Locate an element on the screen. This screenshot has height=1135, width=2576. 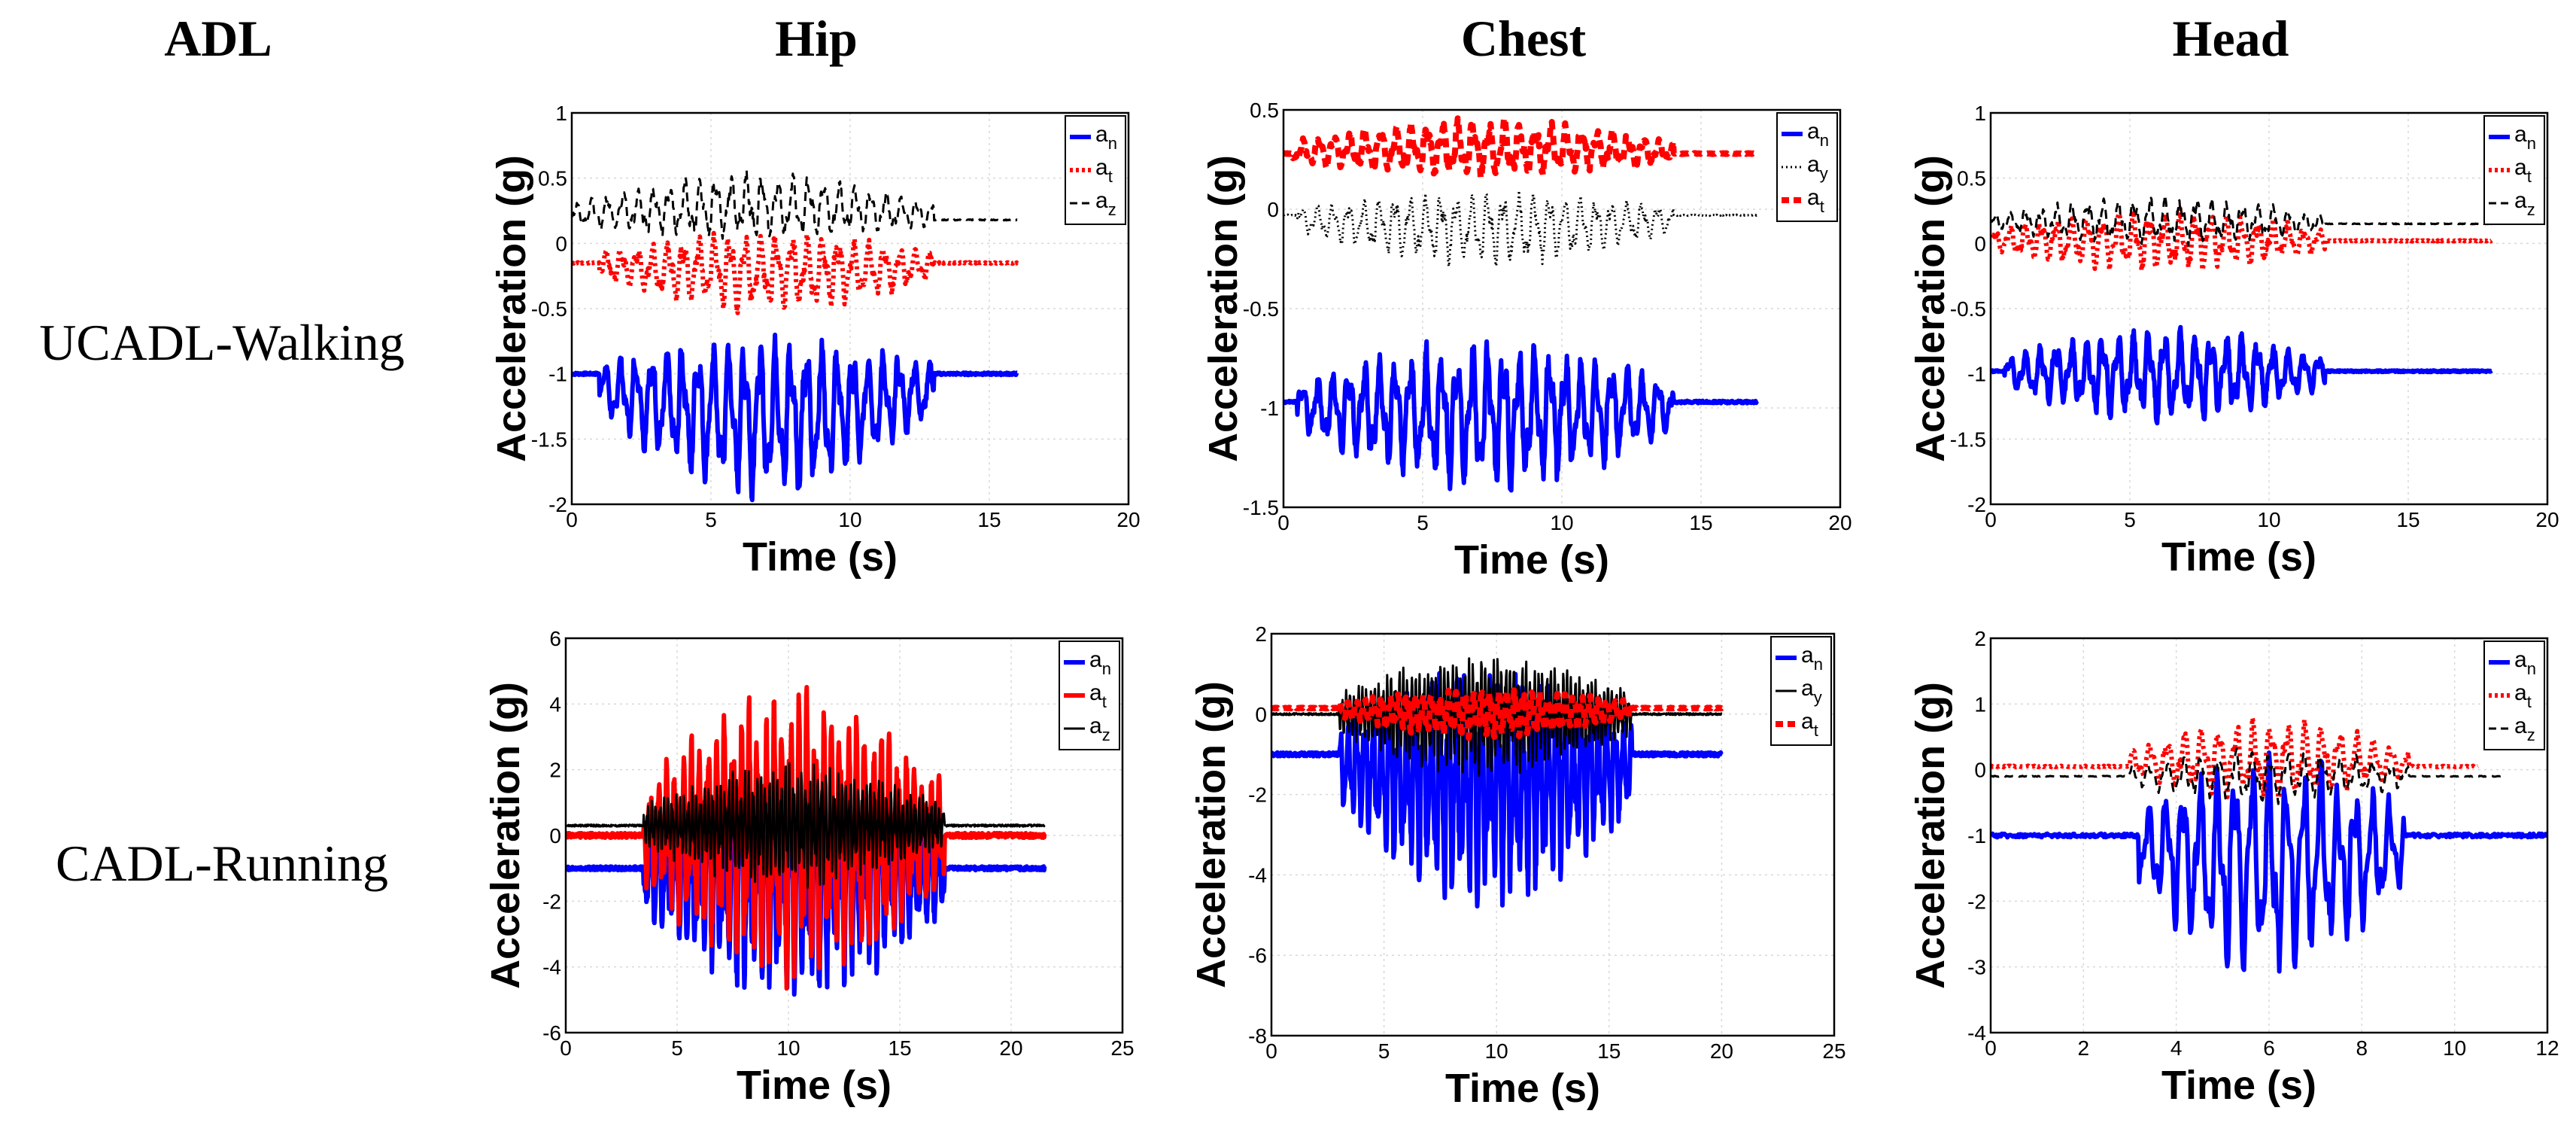
y-tick-label: -3 is located at coordinates (1976, 967).